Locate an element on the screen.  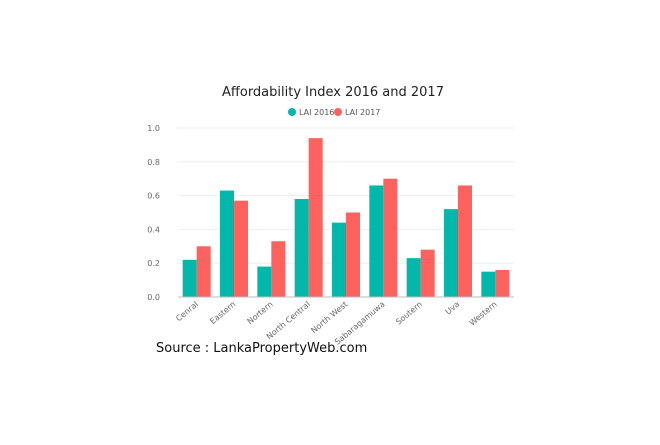
x-tick-label: Eastern is located at coordinates (222, 313).